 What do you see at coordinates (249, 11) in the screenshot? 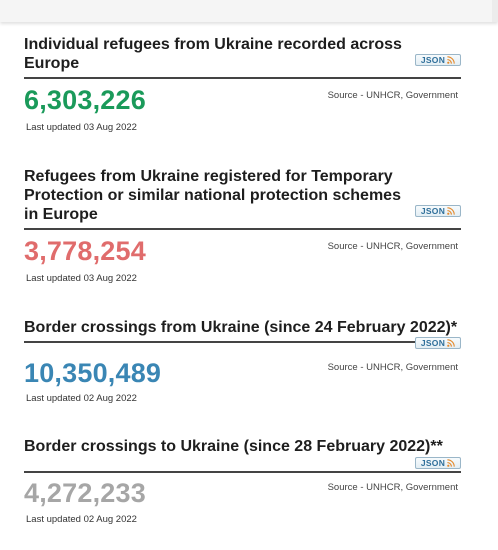
I see `top-bar` at bounding box center [249, 11].